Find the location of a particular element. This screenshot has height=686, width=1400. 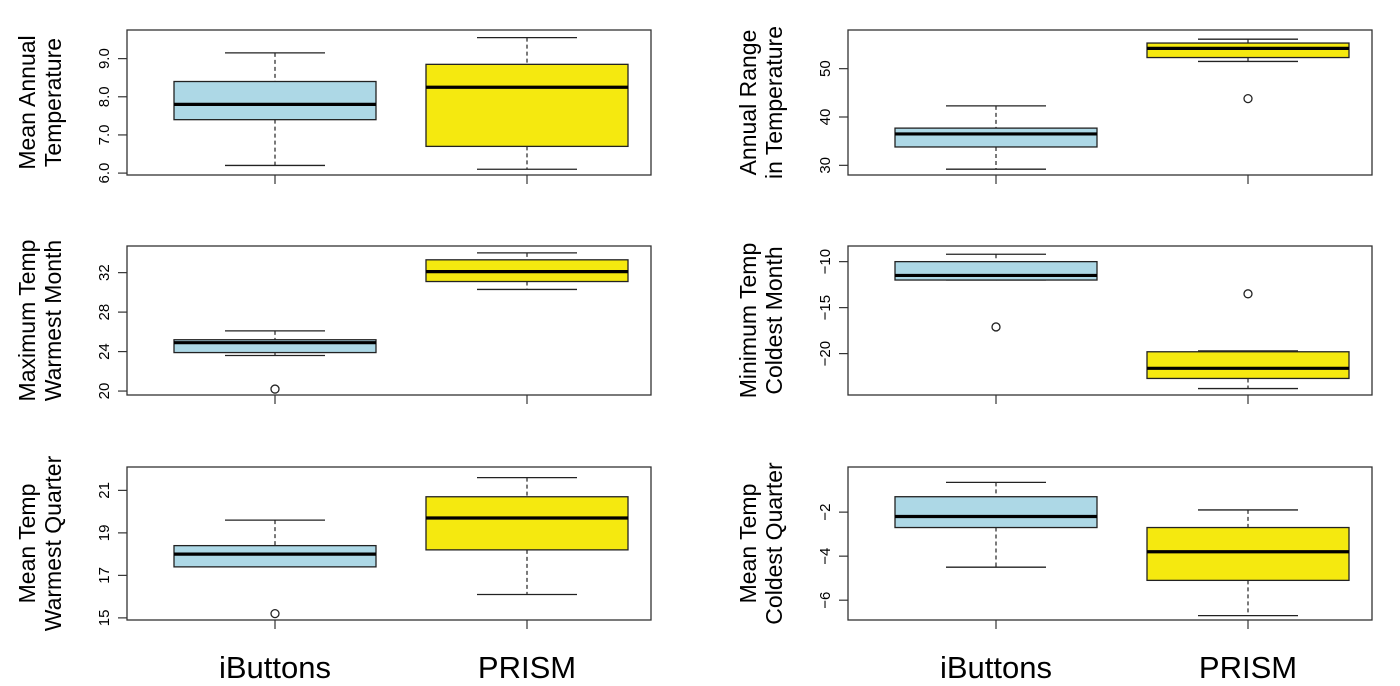

y-tick-label: 8.0 is located at coordinates (104, 96).